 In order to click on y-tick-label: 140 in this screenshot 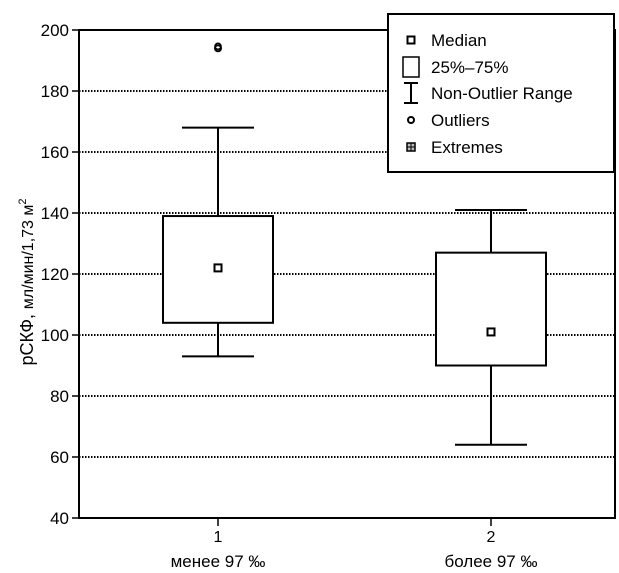, I will do `click(55, 213)`.